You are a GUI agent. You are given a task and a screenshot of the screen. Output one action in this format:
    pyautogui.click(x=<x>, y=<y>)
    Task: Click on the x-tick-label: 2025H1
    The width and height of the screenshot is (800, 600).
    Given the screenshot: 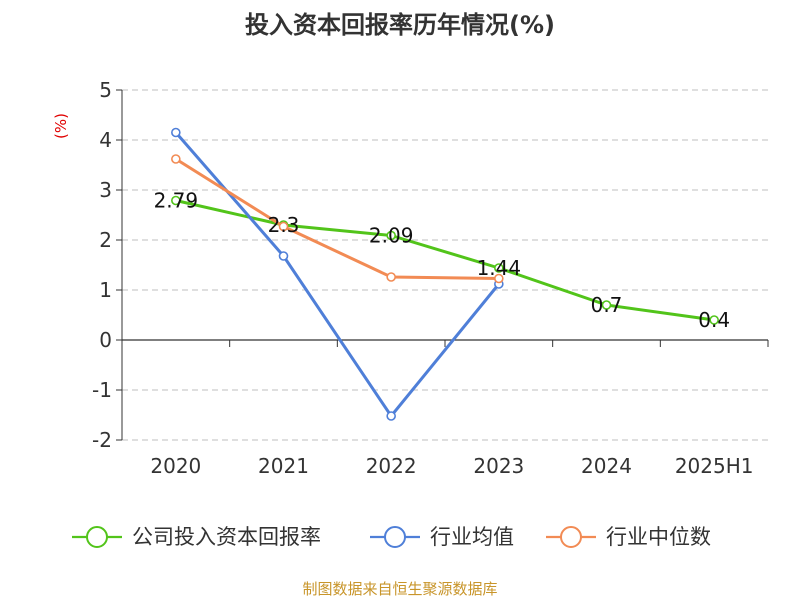 What is the action you would take?
    pyautogui.click(x=714, y=466)
    